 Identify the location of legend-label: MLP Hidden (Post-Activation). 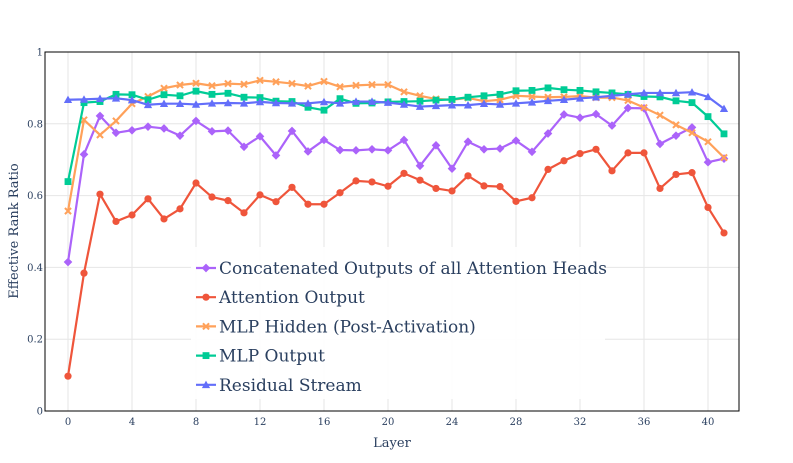
(347, 327).